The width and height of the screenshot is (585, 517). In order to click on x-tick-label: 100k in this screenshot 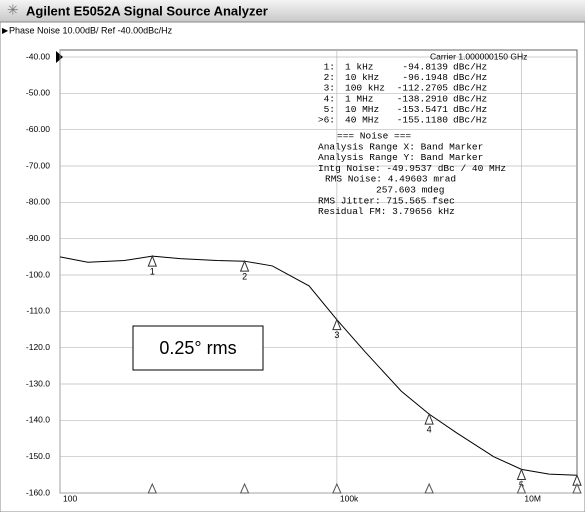, I will do `click(349, 498)`.